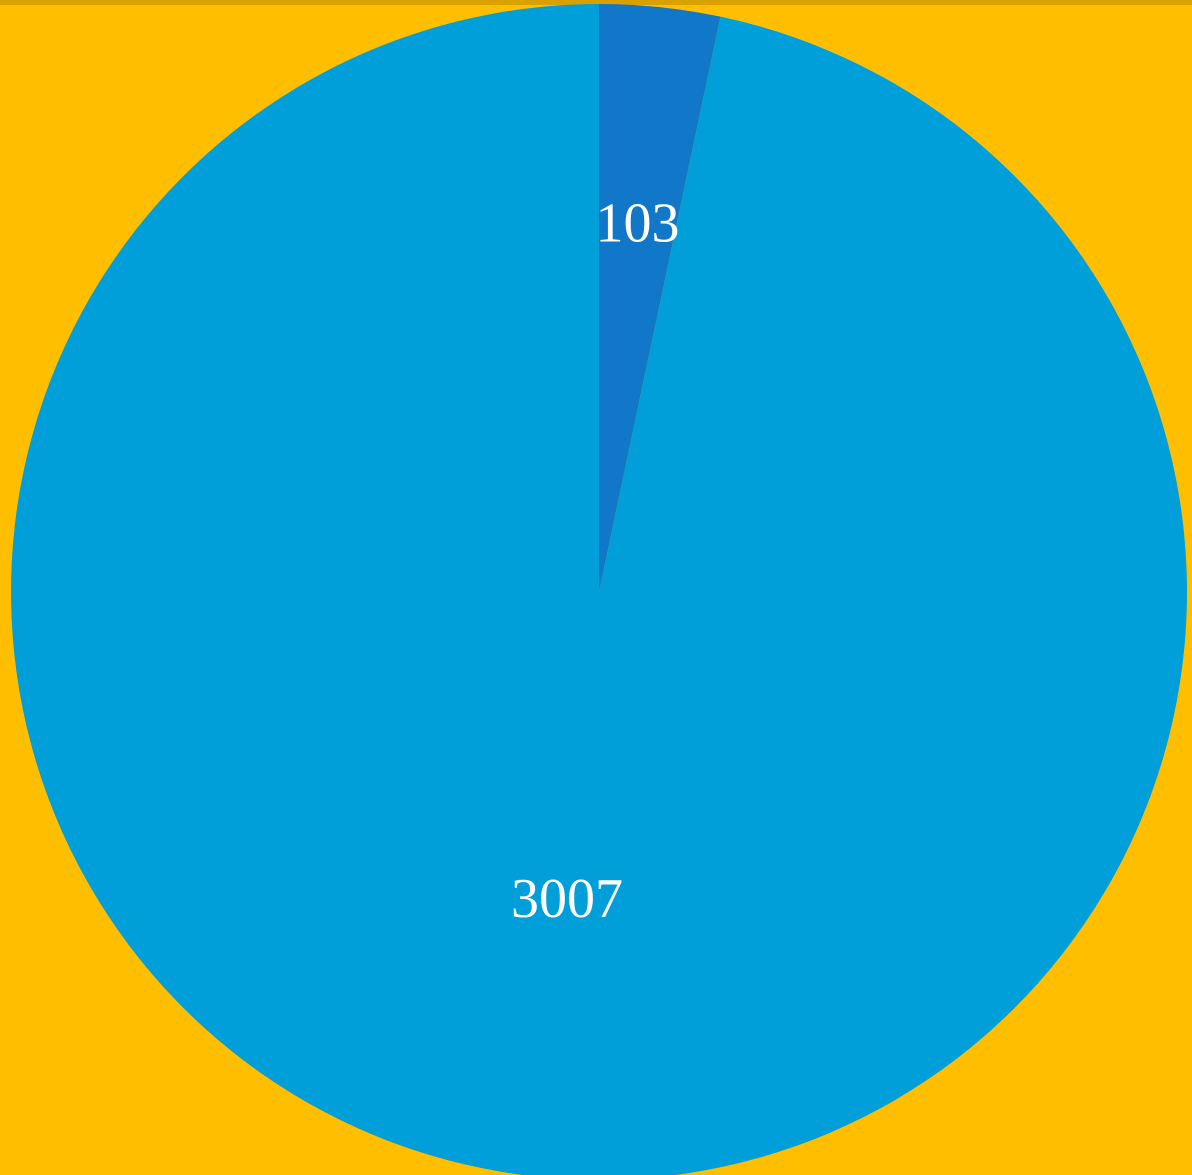 Image resolution: width=1192 pixels, height=1175 pixels. I want to click on pie-labels: 103 3007, so click(595, 561).